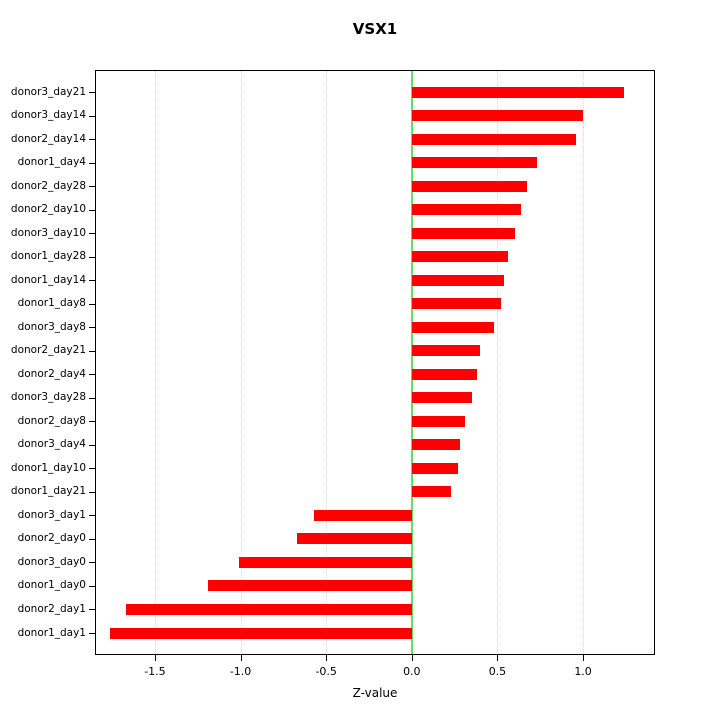 Image resolution: width=720 pixels, height=720 pixels. I want to click on chart-title: VSX1, so click(375, 29).